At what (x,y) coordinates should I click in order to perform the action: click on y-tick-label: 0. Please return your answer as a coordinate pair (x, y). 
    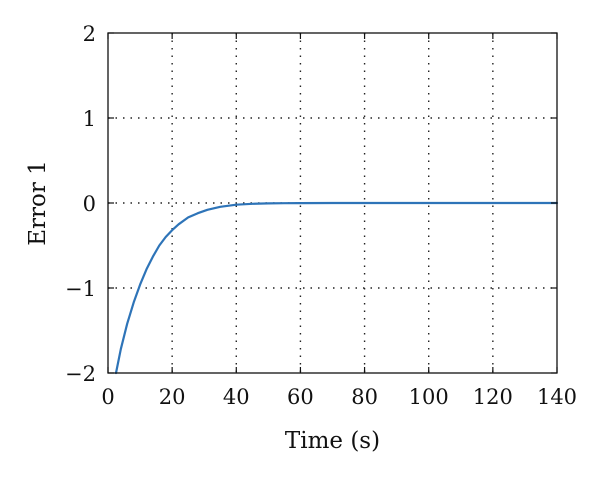
    Looking at the image, I should click on (89, 204).